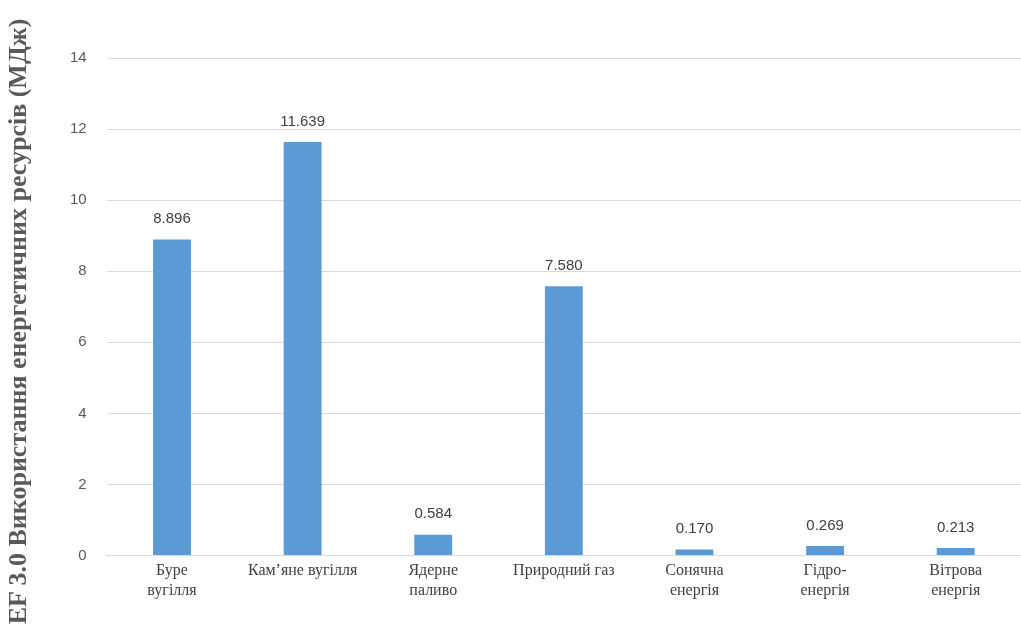 Image resolution: width=1021 pixels, height=643 pixels. I want to click on x-tick-label: Вітрова енергія, so click(956, 580).